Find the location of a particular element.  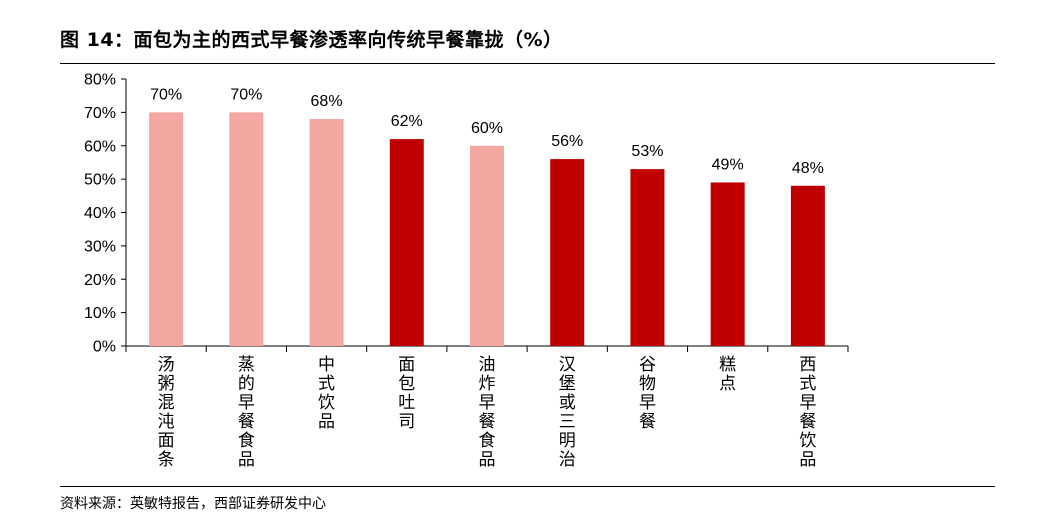

category-label: 油炸早餐食品 is located at coordinates (487, 412).